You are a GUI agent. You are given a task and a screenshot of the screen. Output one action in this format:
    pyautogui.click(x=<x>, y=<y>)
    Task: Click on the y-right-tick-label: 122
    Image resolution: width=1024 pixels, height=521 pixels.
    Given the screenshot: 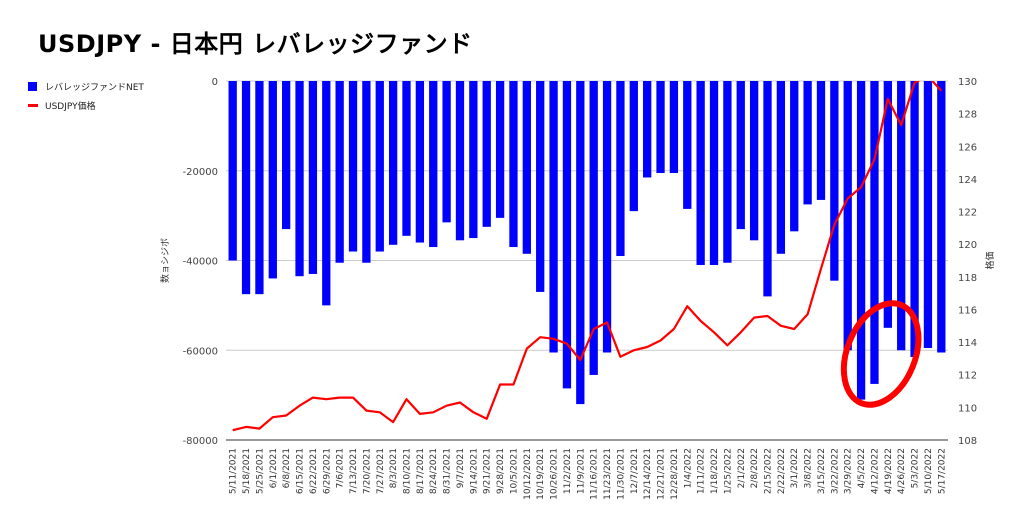 What is the action you would take?
    pyautogui.click(x=967, y=213)
    